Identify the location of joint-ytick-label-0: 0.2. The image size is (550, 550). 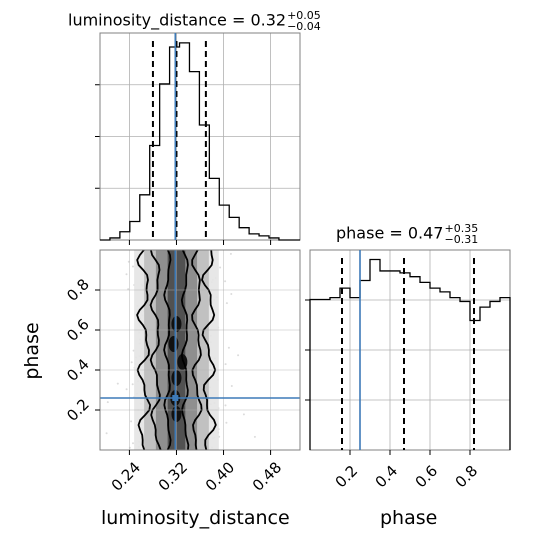
(78, 410).